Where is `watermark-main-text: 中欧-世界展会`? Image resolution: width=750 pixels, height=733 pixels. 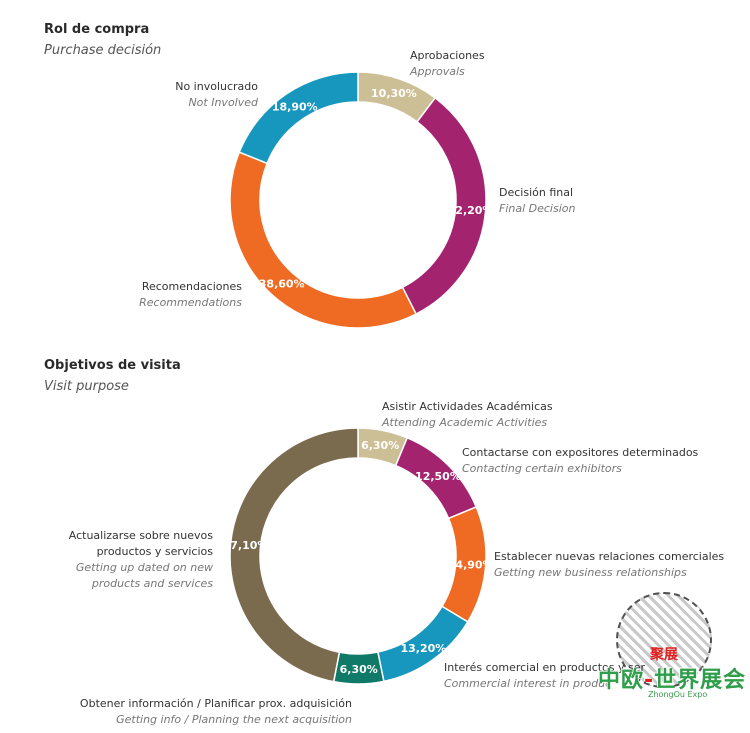 watermark-main-text: 中欧-世界展会 is located at coordinates (672, 680).